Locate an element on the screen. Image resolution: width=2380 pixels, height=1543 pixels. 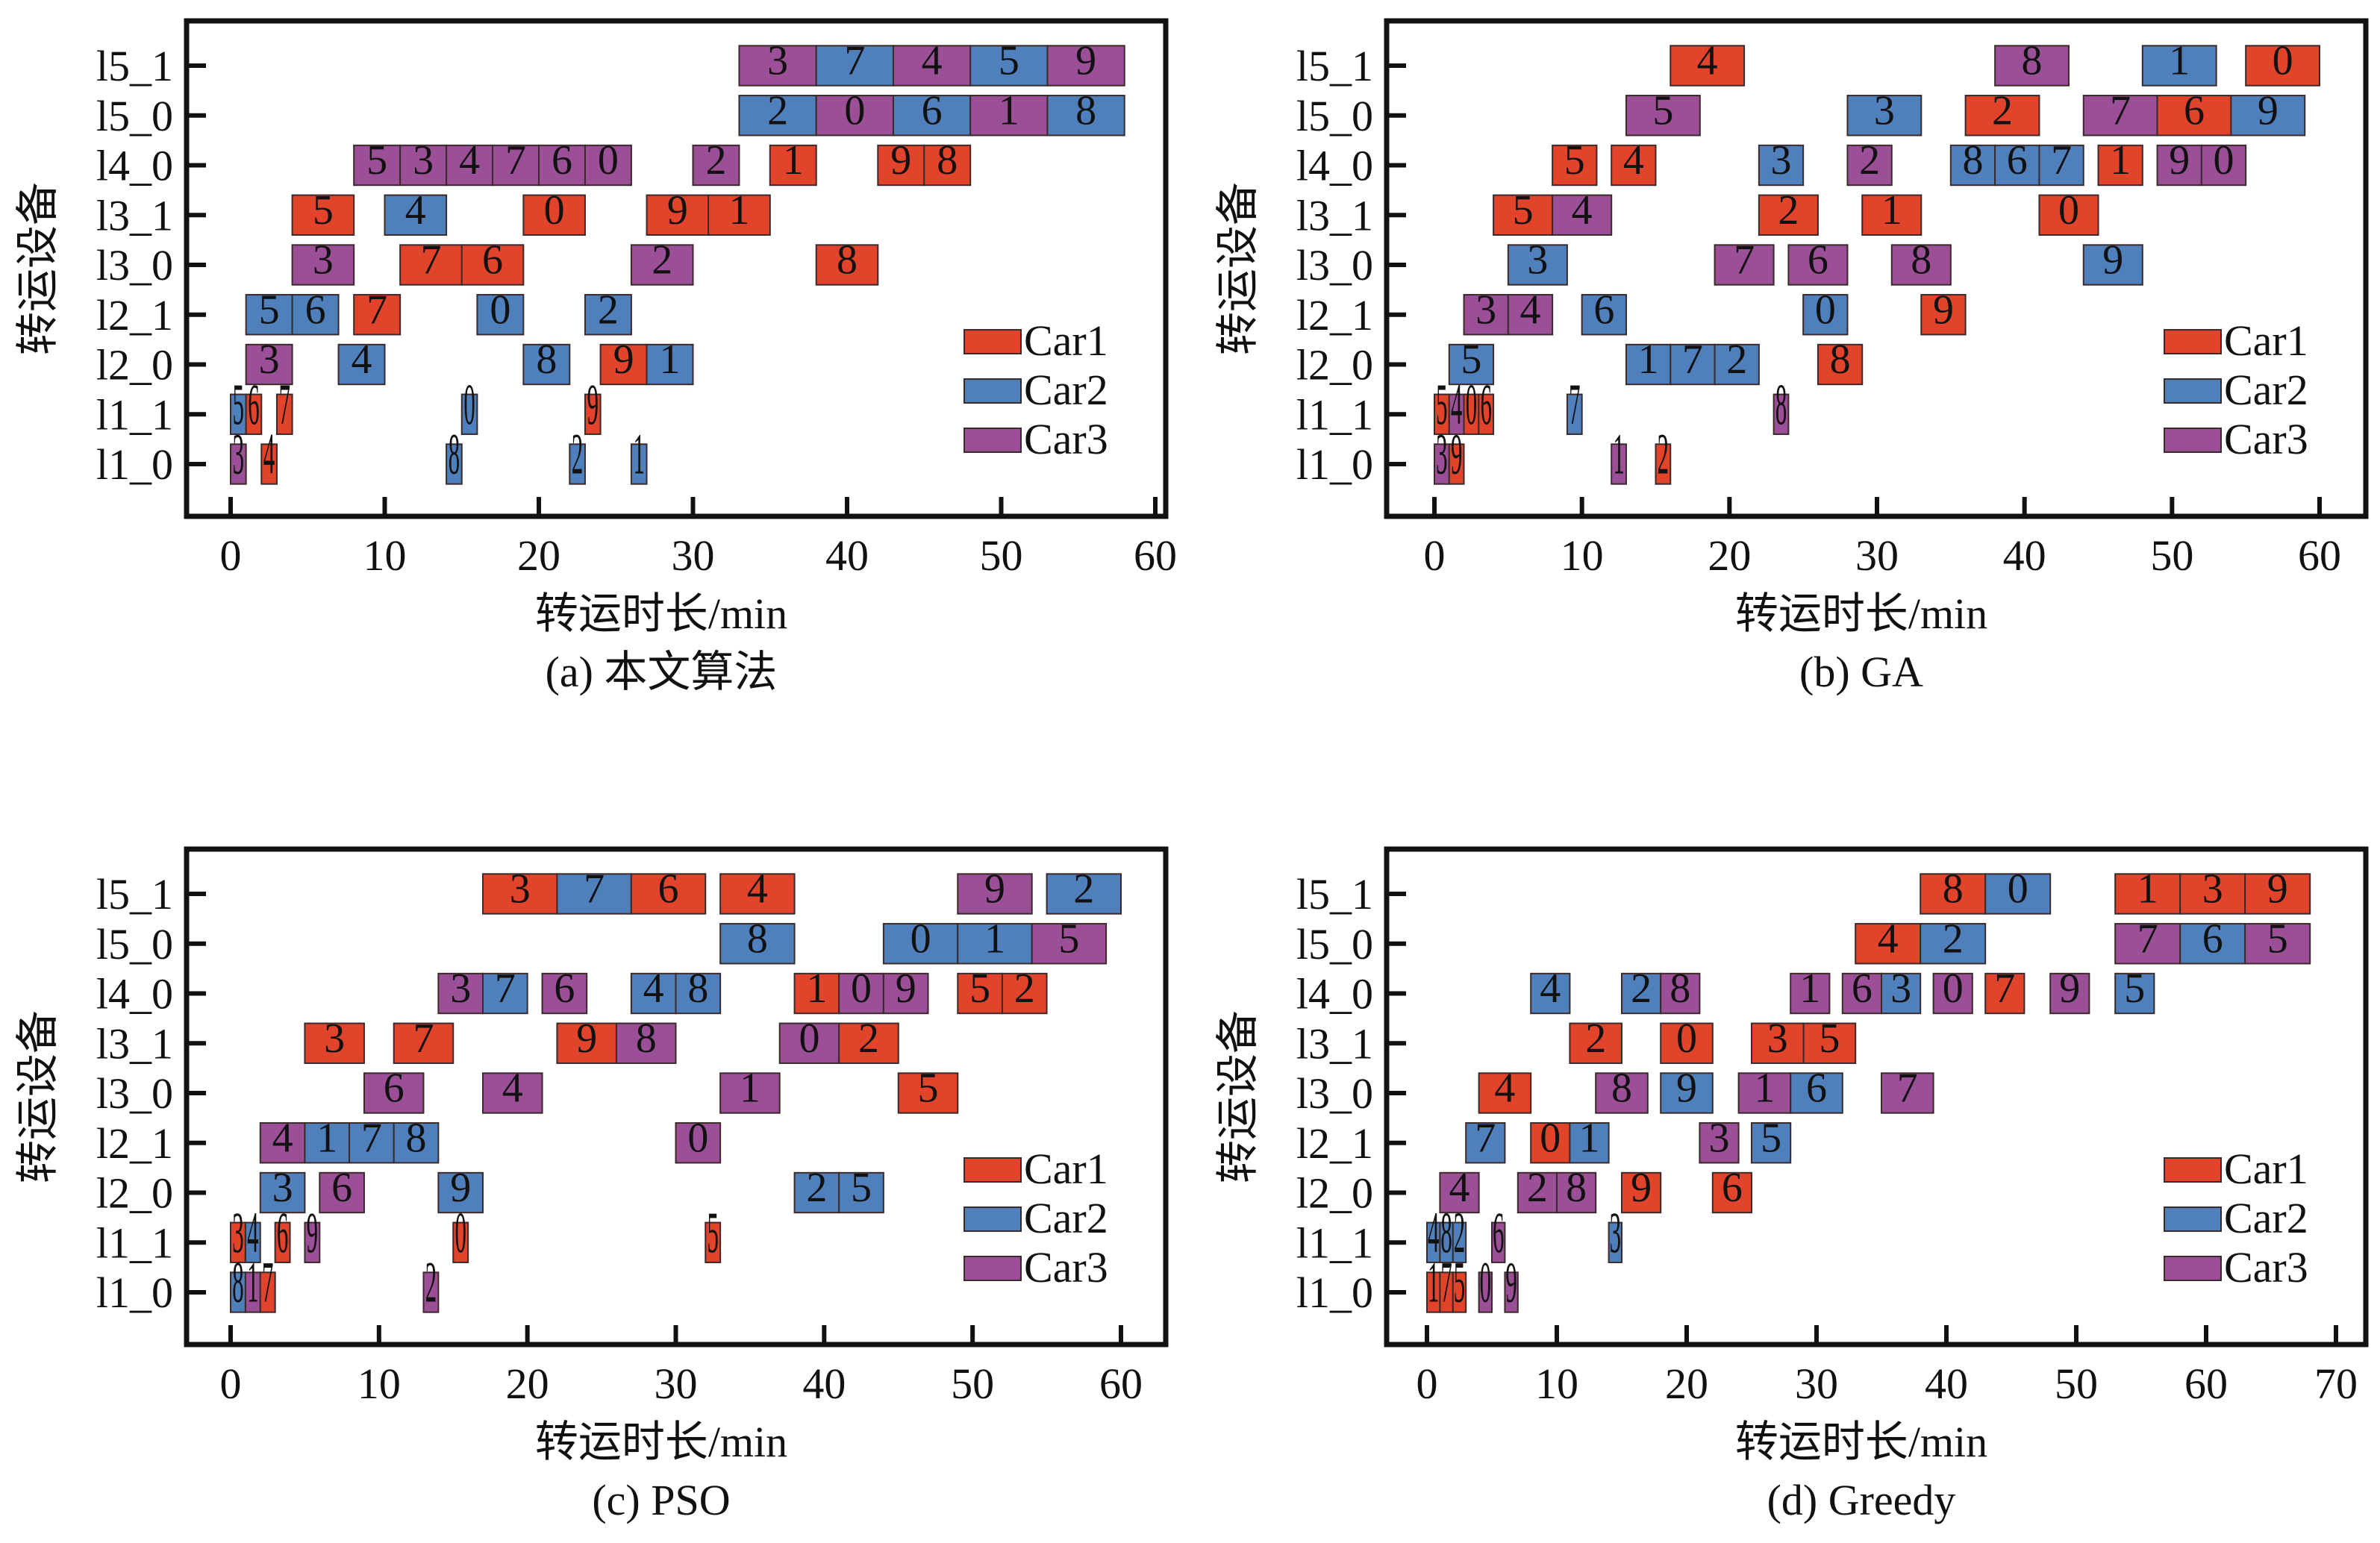
gantt-task-l5_0-8: 8 is located at coordinates (1085, 112).